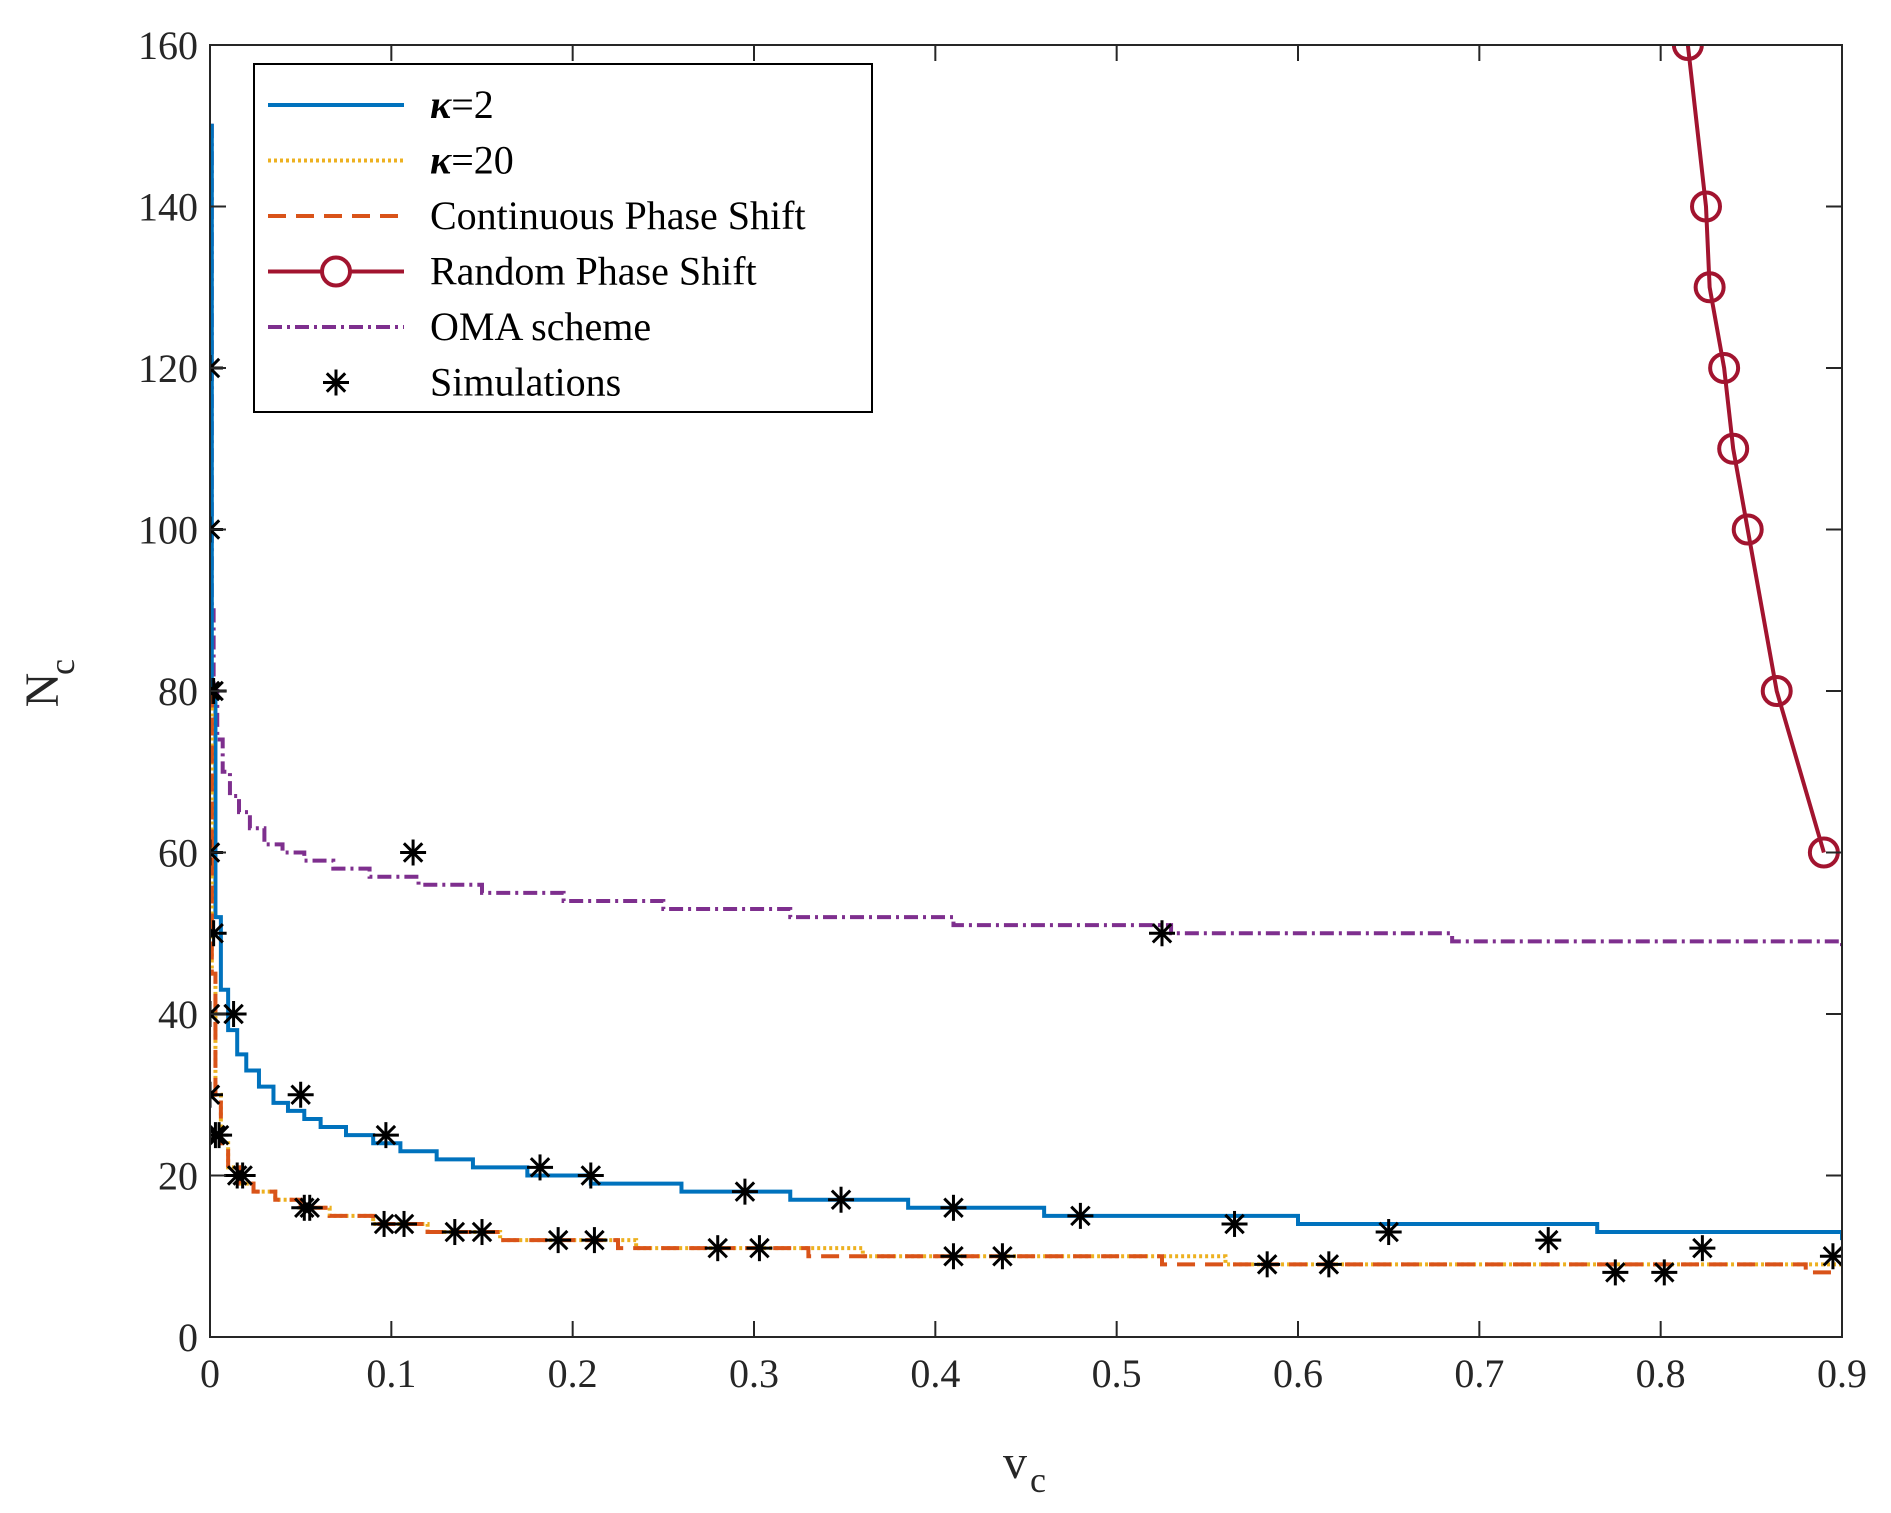 The image size is (1891, 1513). What do you see at coordinates (391, 160) in the screenshot?
I see `legend-entry-kappa20: κ=20` at bounding box center [391, 160].